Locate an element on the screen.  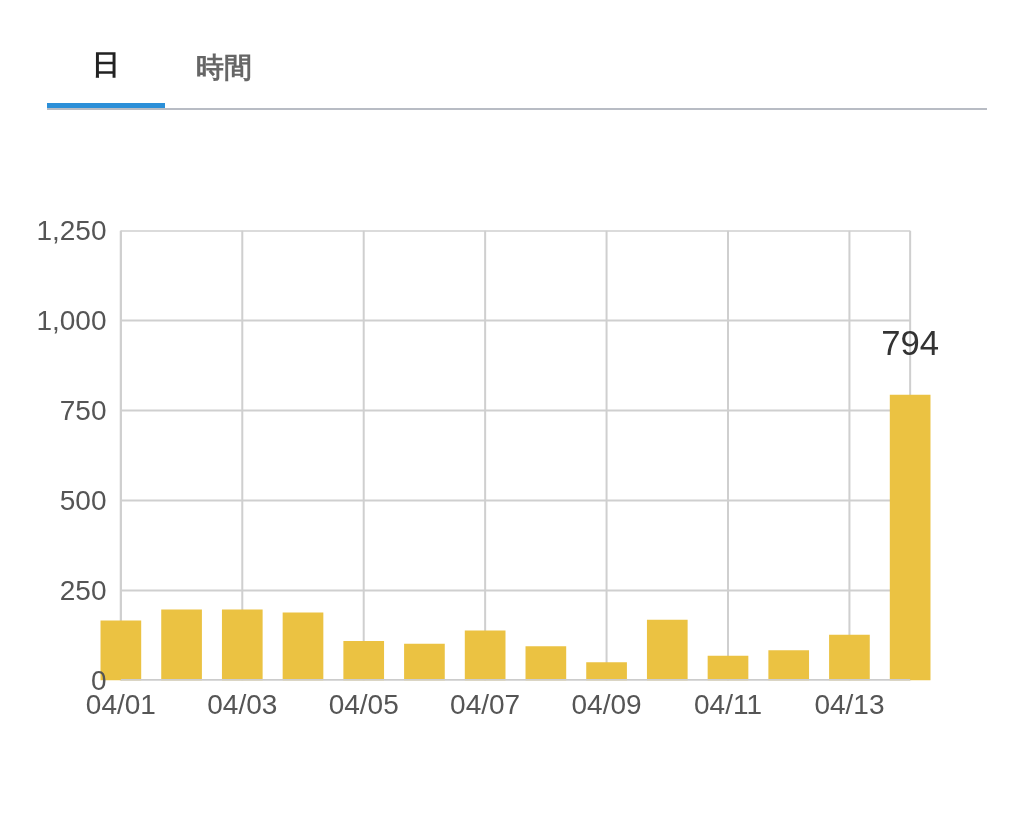
y-tick-label: 1,250 is located at coordinates (71, 230).